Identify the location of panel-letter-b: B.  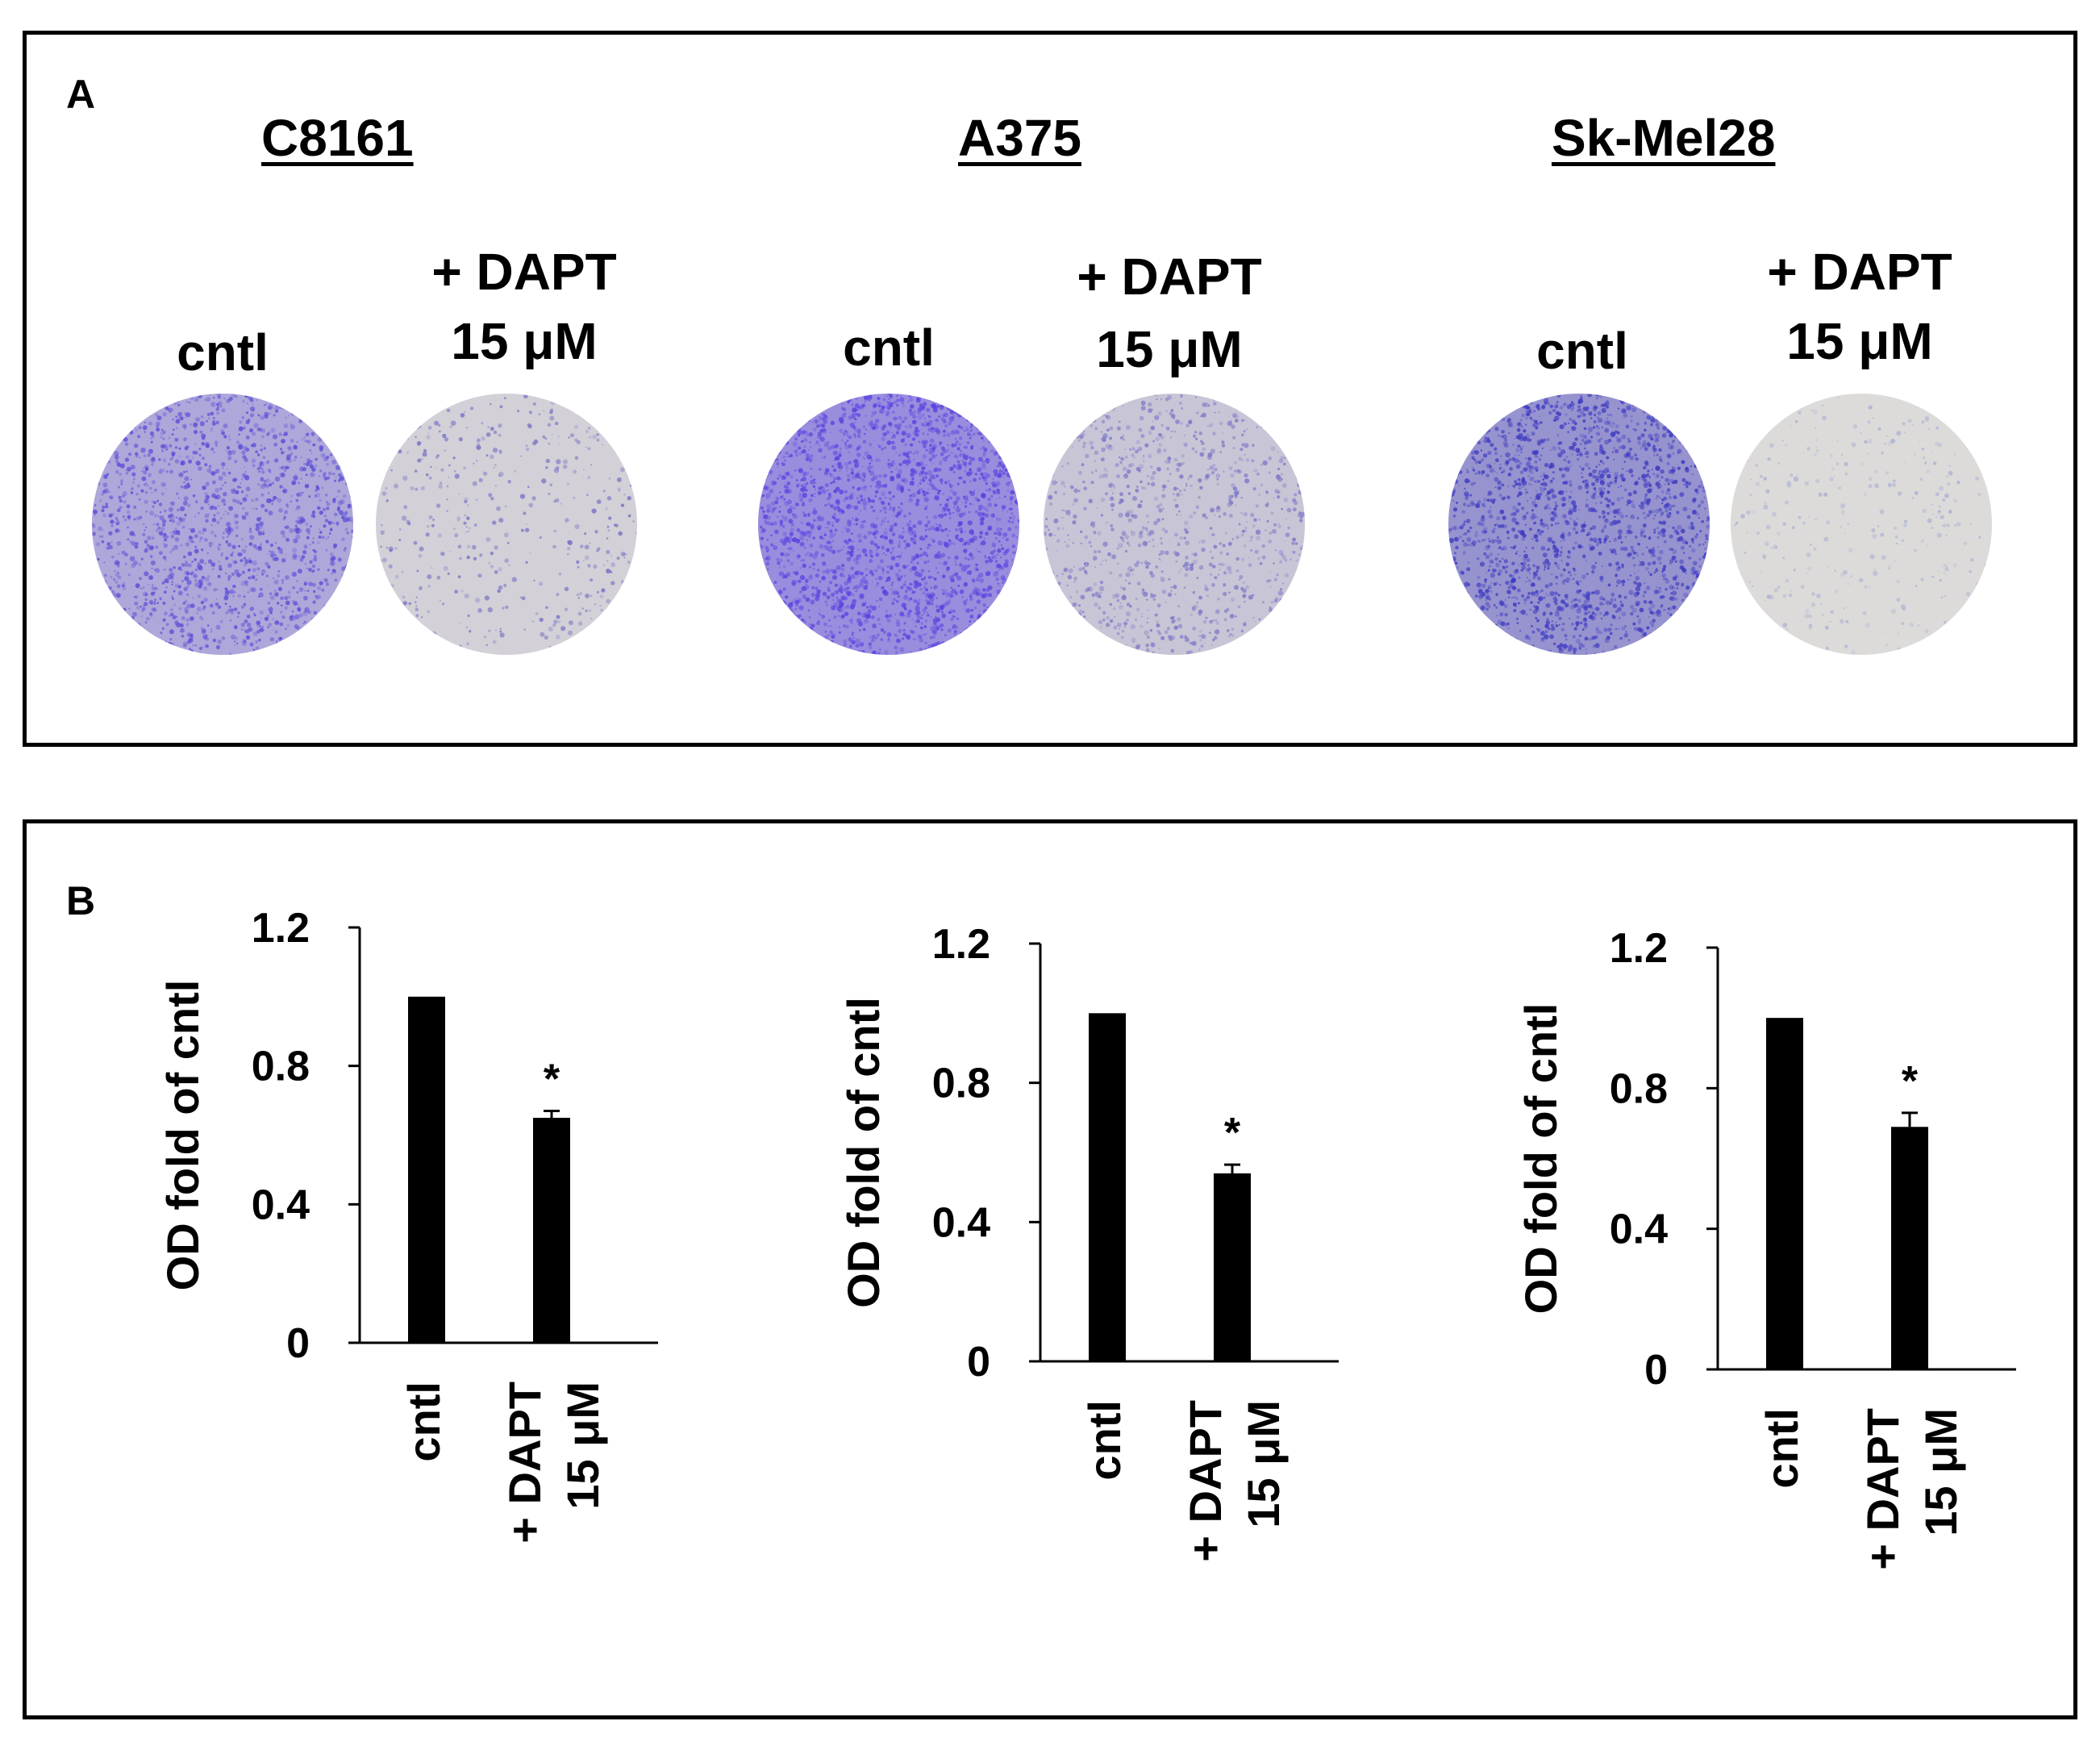
(81, 900).